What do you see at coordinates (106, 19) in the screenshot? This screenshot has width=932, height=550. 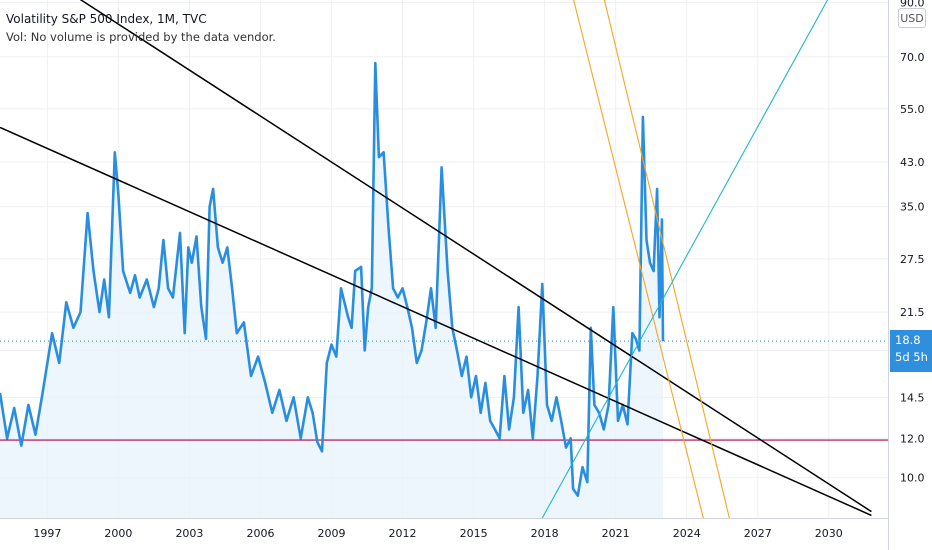 I see `legend-title: Volatility S&P 500 Index, 1M, TVC` at bounding box center [106, 19].